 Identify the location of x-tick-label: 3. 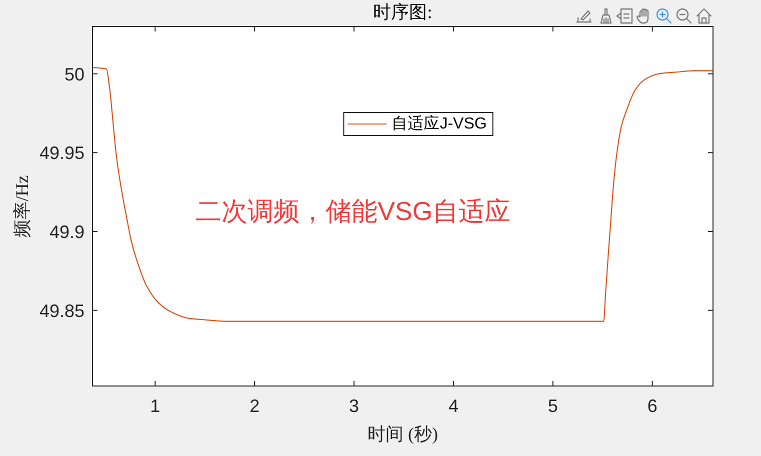
(354, 406).